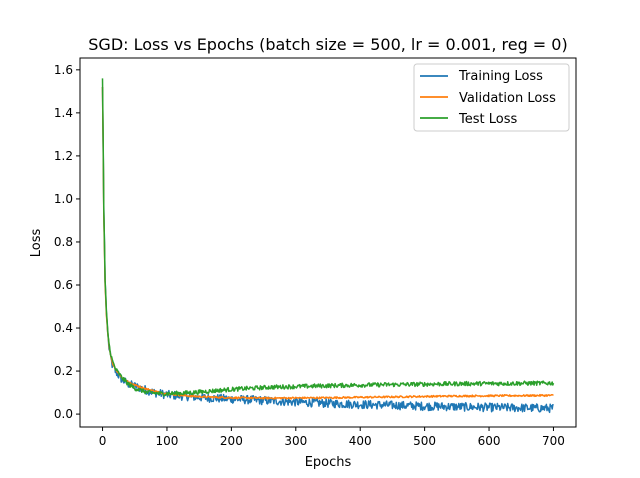  I want to click on y-tick-label: 1.0, so click(63, 199).